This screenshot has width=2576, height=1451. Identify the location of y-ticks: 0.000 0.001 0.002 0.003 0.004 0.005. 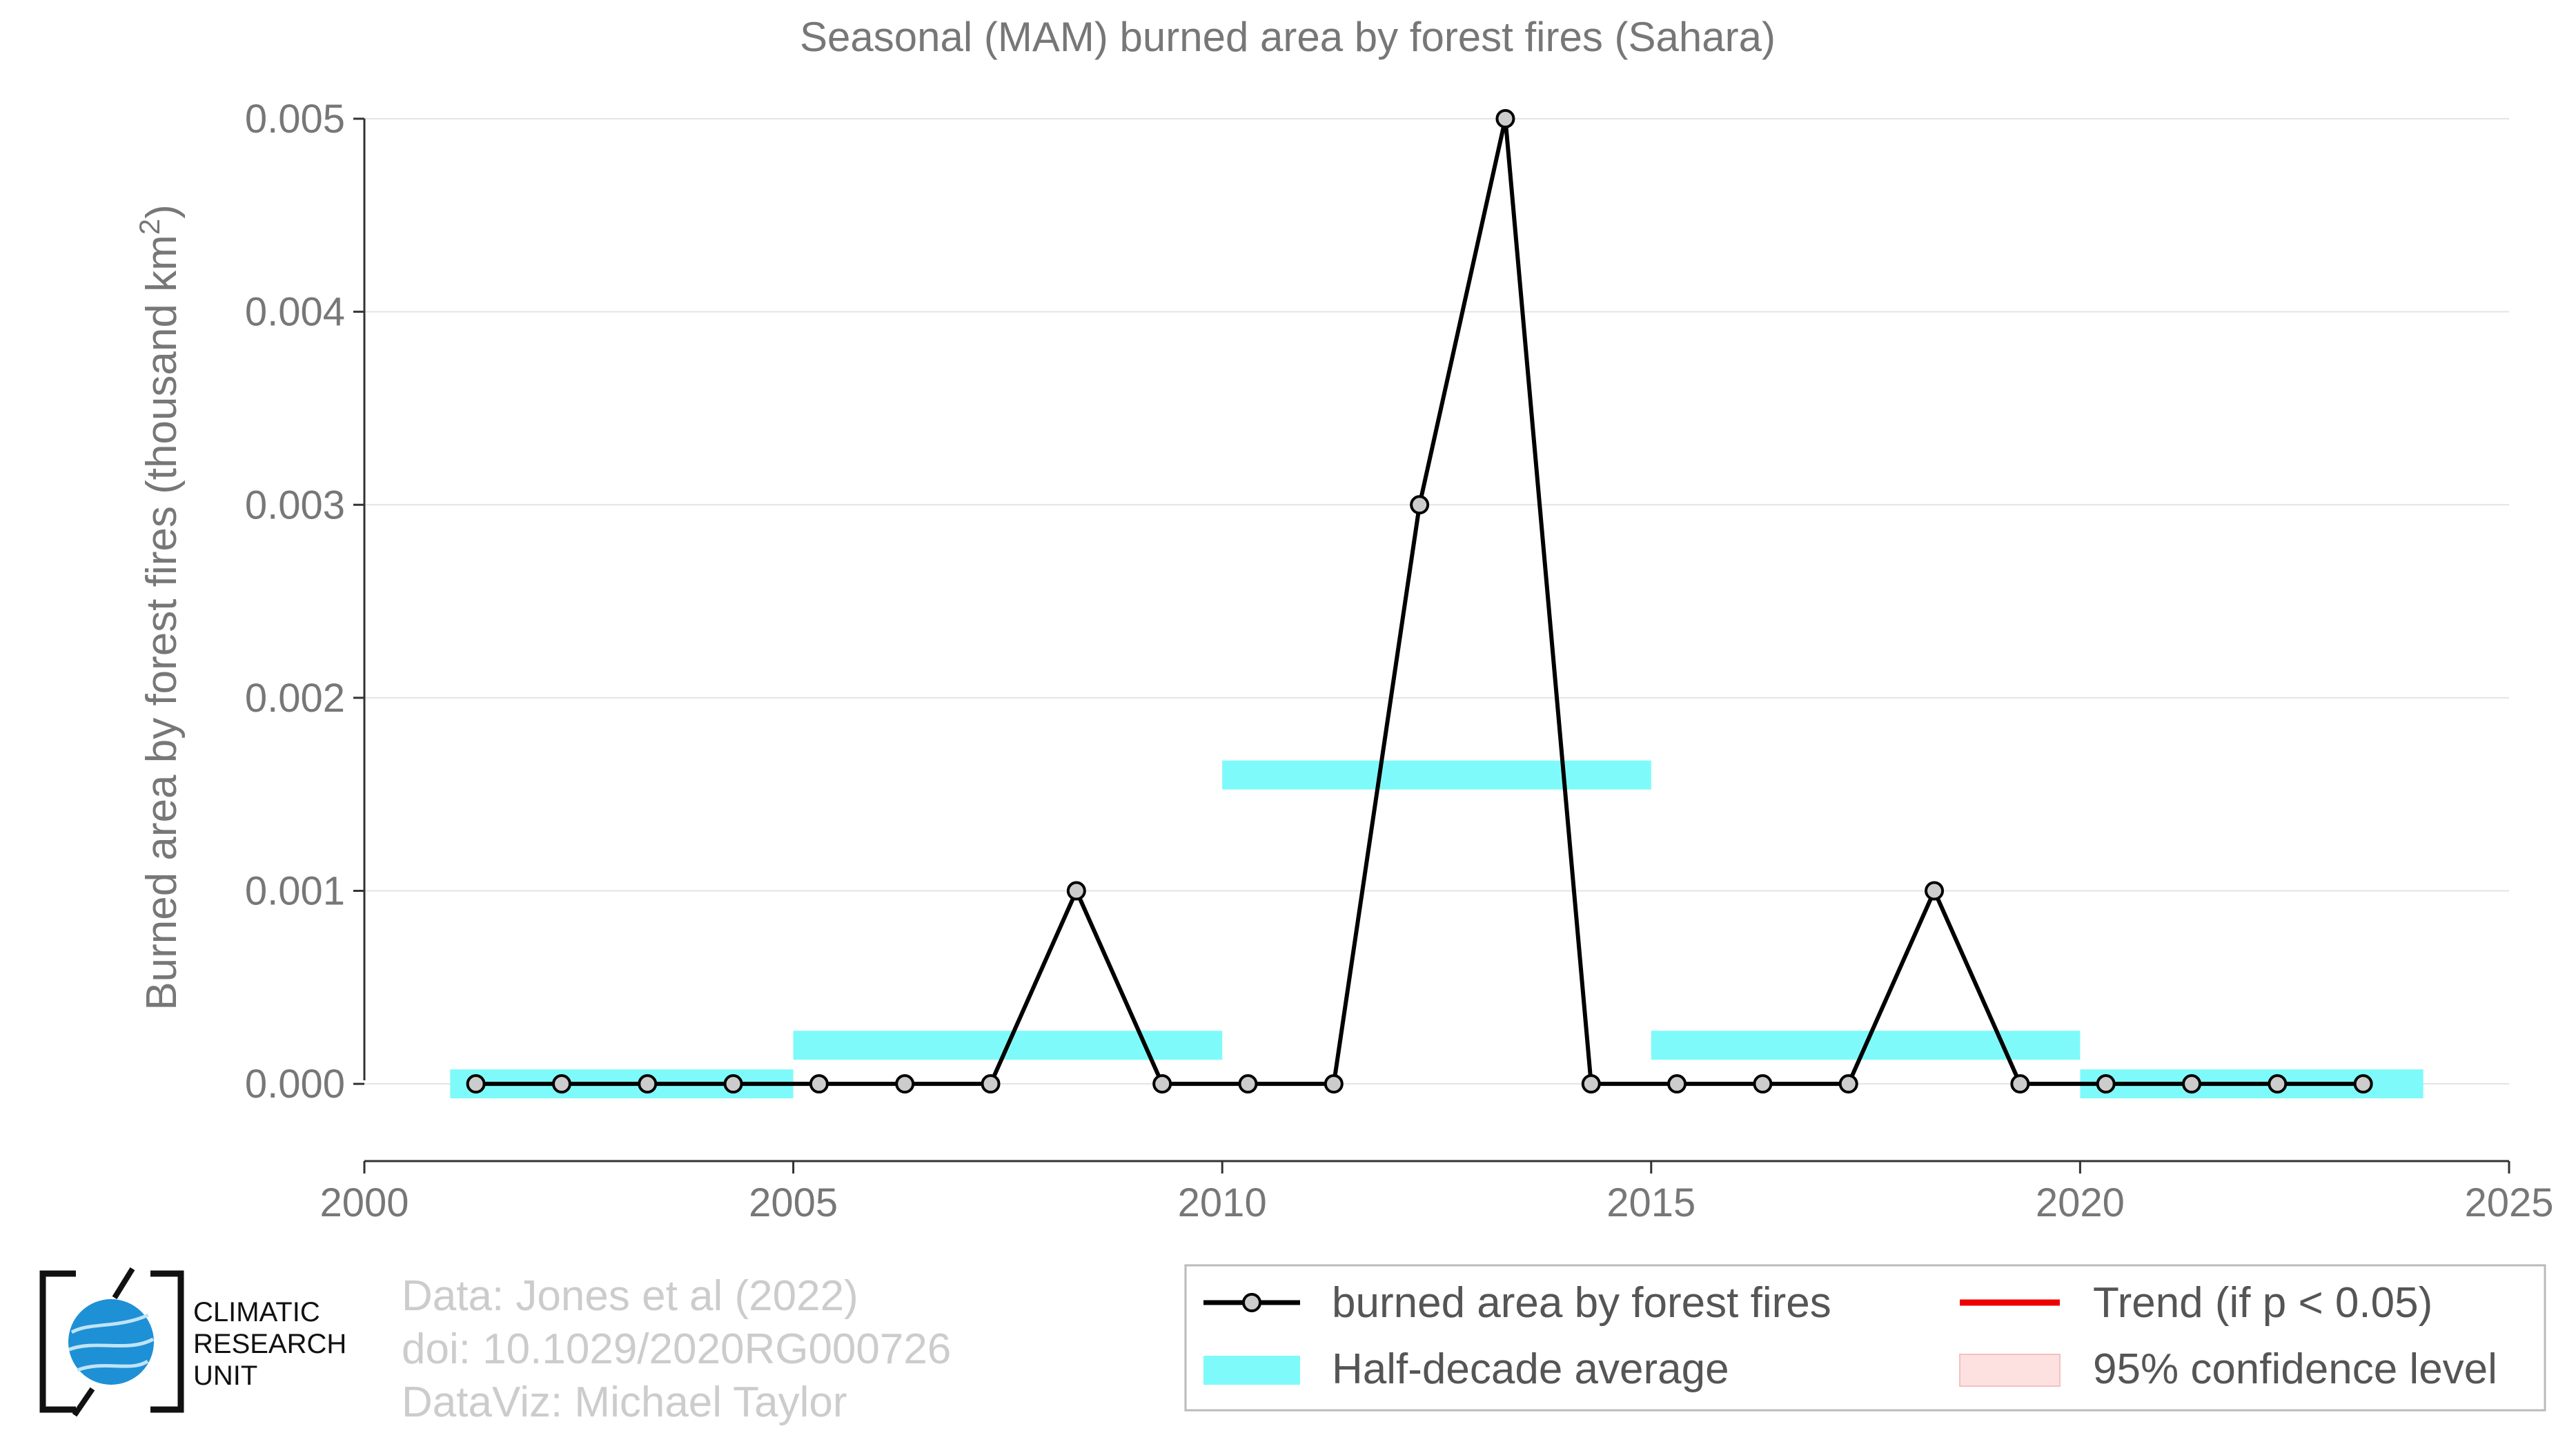
(304, 602).